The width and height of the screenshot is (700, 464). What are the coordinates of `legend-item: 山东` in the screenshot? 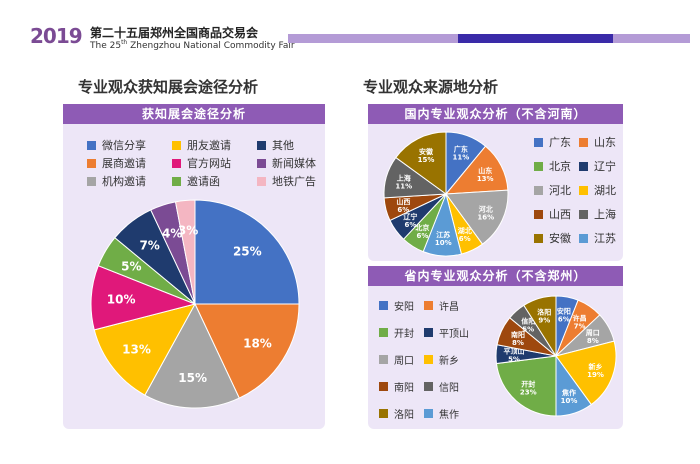 It's located at (597, 142).